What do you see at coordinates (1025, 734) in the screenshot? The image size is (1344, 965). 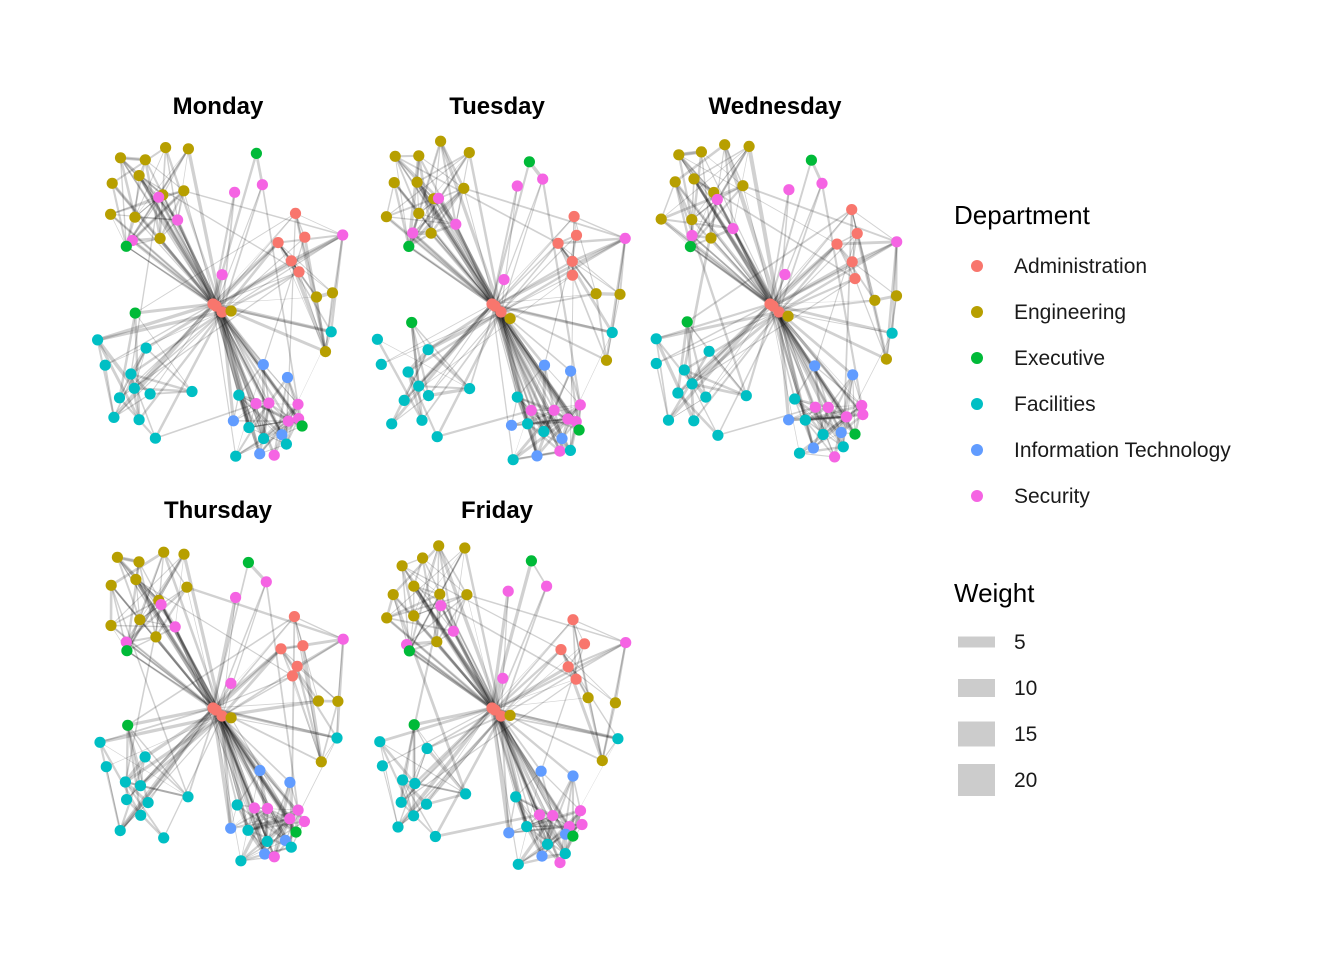 I see `weight-legend-label: 15` at bounding box center [1025, 734].